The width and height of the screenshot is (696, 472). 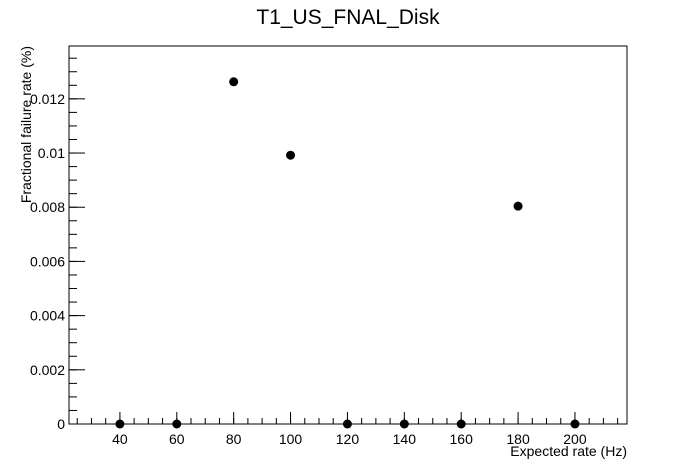 What do you see at coordinates (51, 153) in the screenshot?
I see `y-tick-label: 0.01` at bounding box center [51, 153].